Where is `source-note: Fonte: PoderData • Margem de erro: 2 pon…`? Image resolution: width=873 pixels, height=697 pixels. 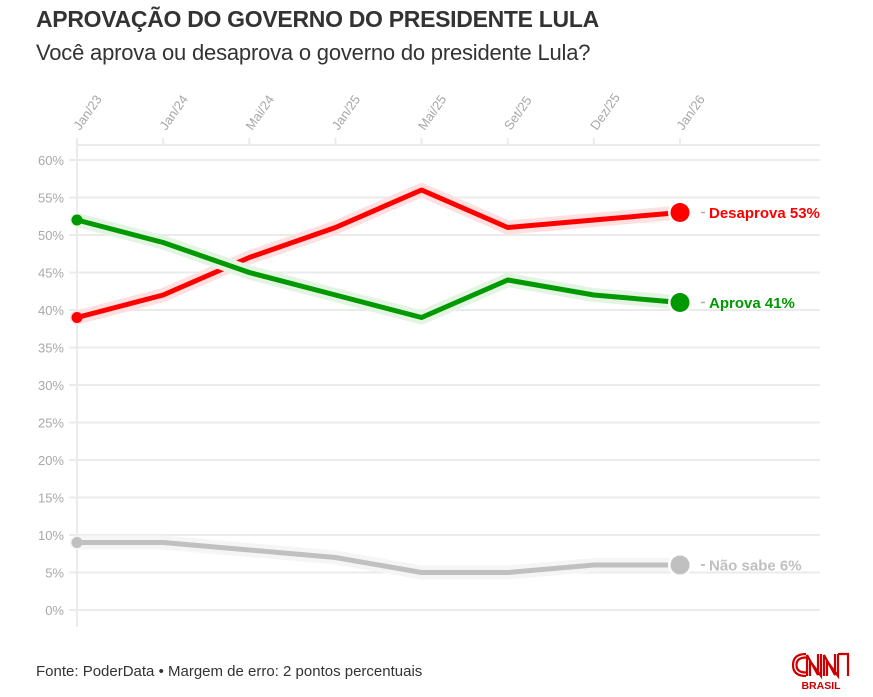
source-note: Fonte: PoderData • Margem de erro: 2 pon… is located at coordinates (229, 671).